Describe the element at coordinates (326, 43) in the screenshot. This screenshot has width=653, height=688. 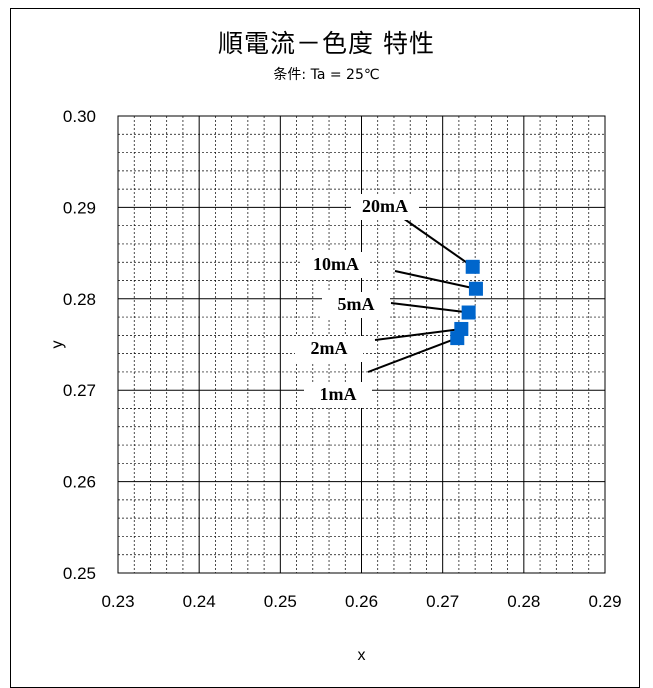
I see `chart-title: 順電流－色度 特性` at that location.